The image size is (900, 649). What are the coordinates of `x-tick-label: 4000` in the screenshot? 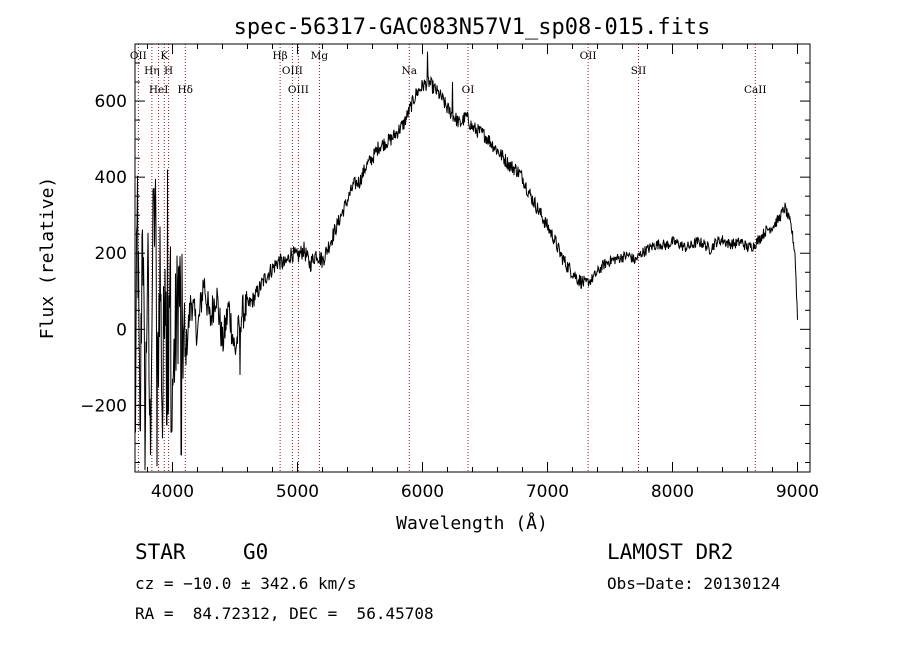 It's located at (172, 492).